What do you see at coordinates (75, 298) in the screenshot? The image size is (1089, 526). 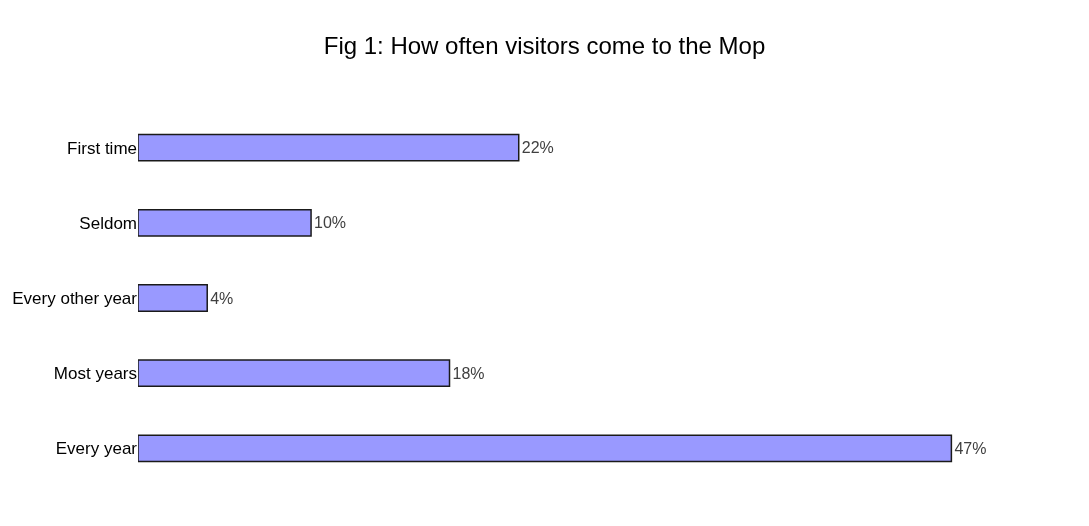 I see `y-tick-label: Every other year` at bounding box center [75, 298].